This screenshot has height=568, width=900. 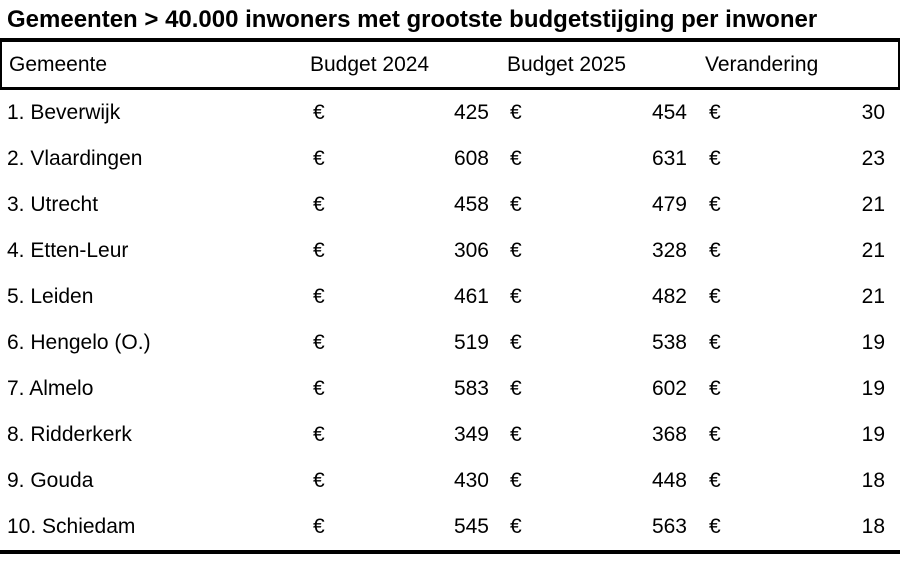 What do you see at coordinates (471, 296) in the screenshot?
I see `budget-2024-value: 461` at bounding box center [471, 296].